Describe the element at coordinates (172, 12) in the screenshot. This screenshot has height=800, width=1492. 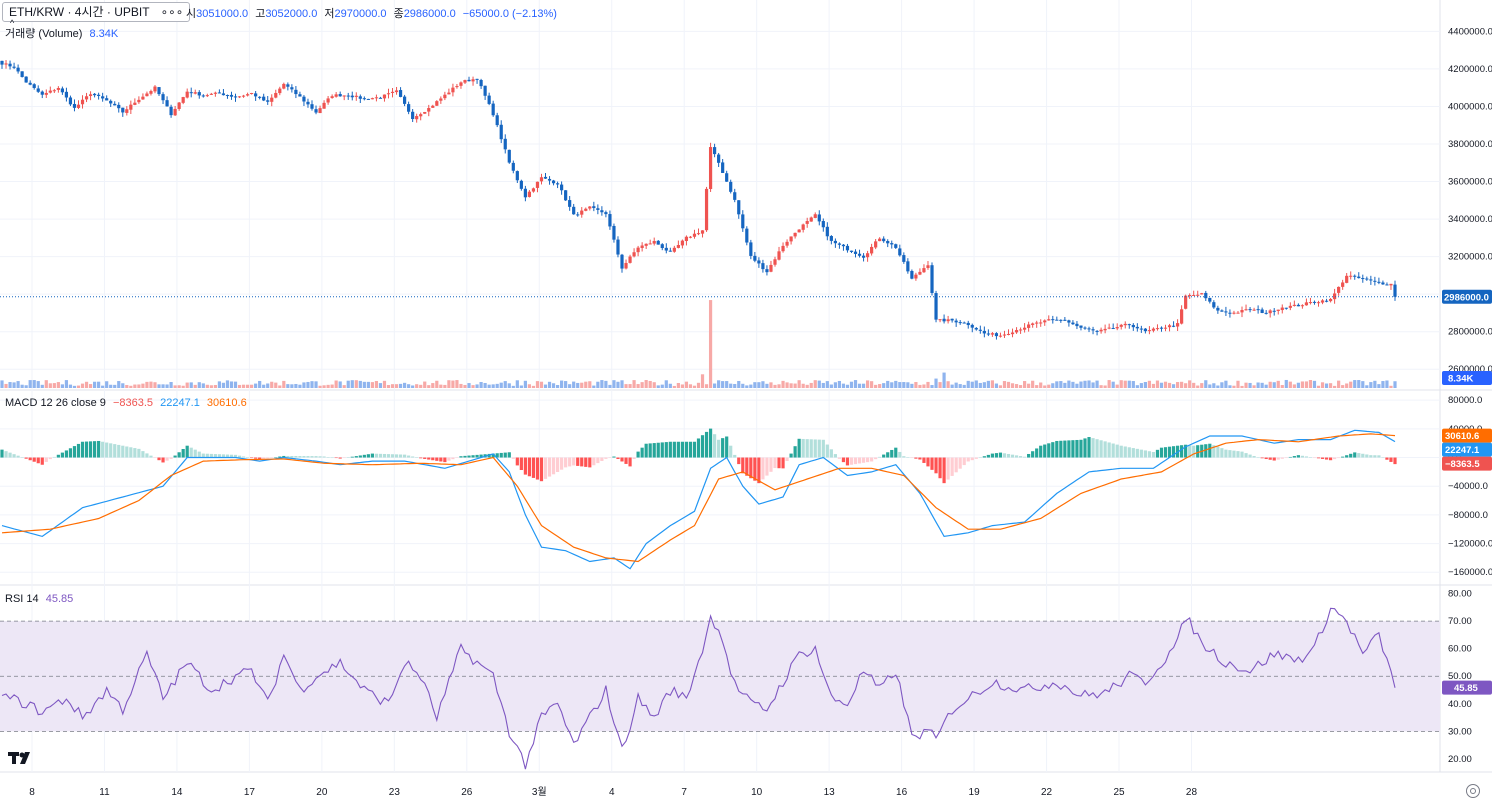
I see `more-icon: ∘∘∘` at that location.